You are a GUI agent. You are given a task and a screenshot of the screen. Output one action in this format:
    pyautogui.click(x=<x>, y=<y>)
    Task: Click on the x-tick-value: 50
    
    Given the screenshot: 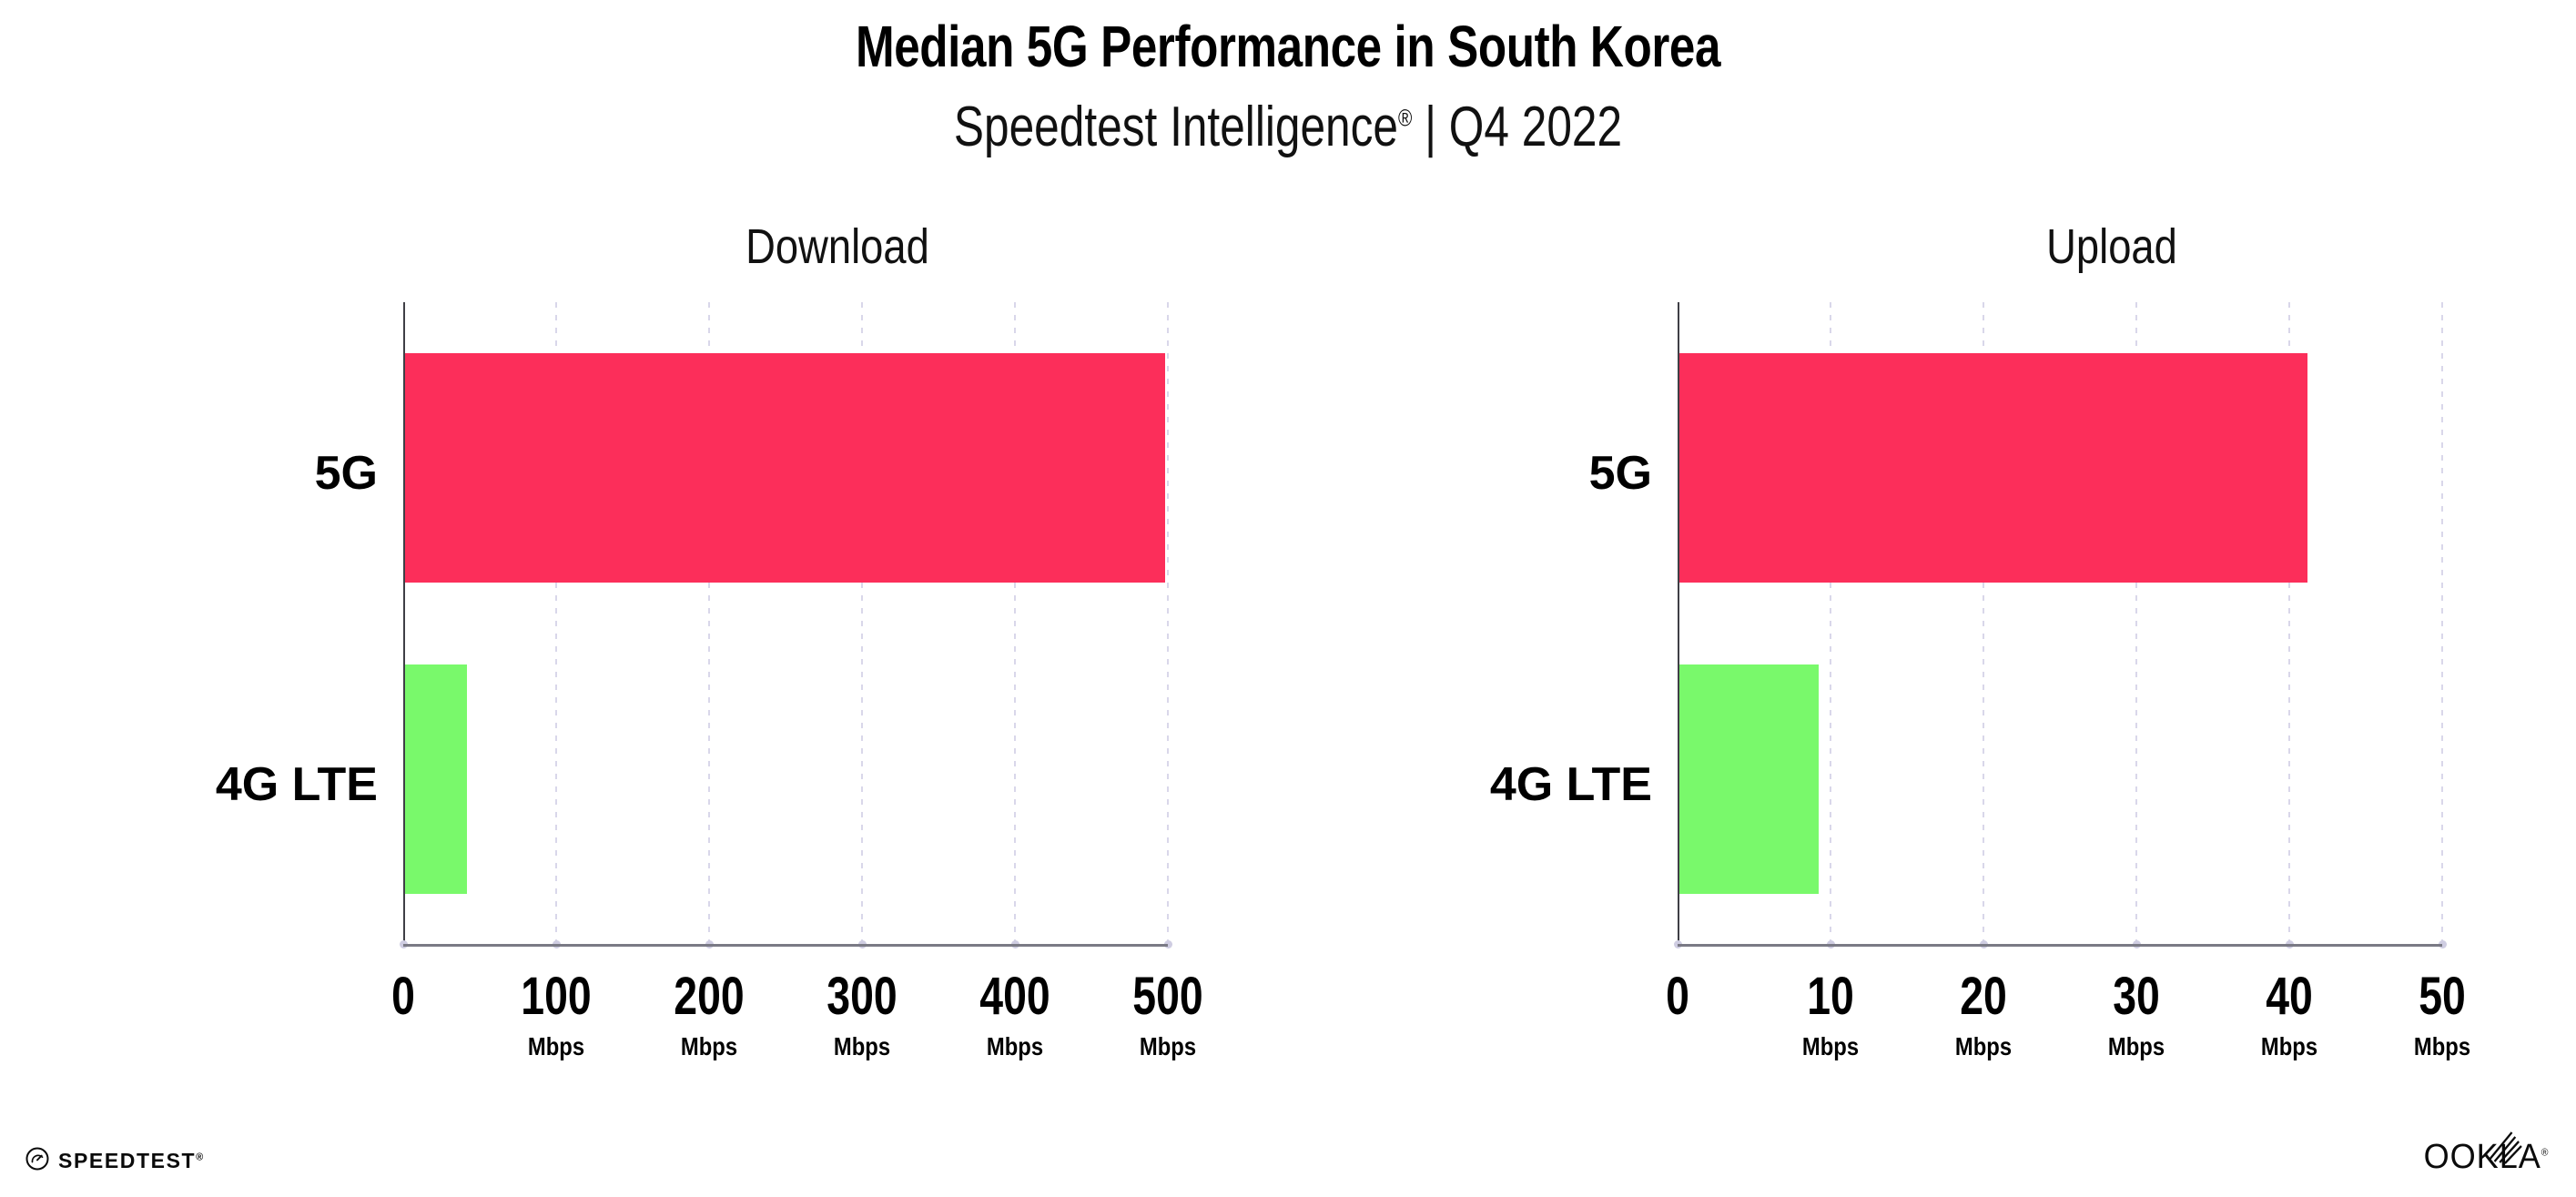 What is the action you would take?
    pyautogui.click(x=2442, y=996)
    